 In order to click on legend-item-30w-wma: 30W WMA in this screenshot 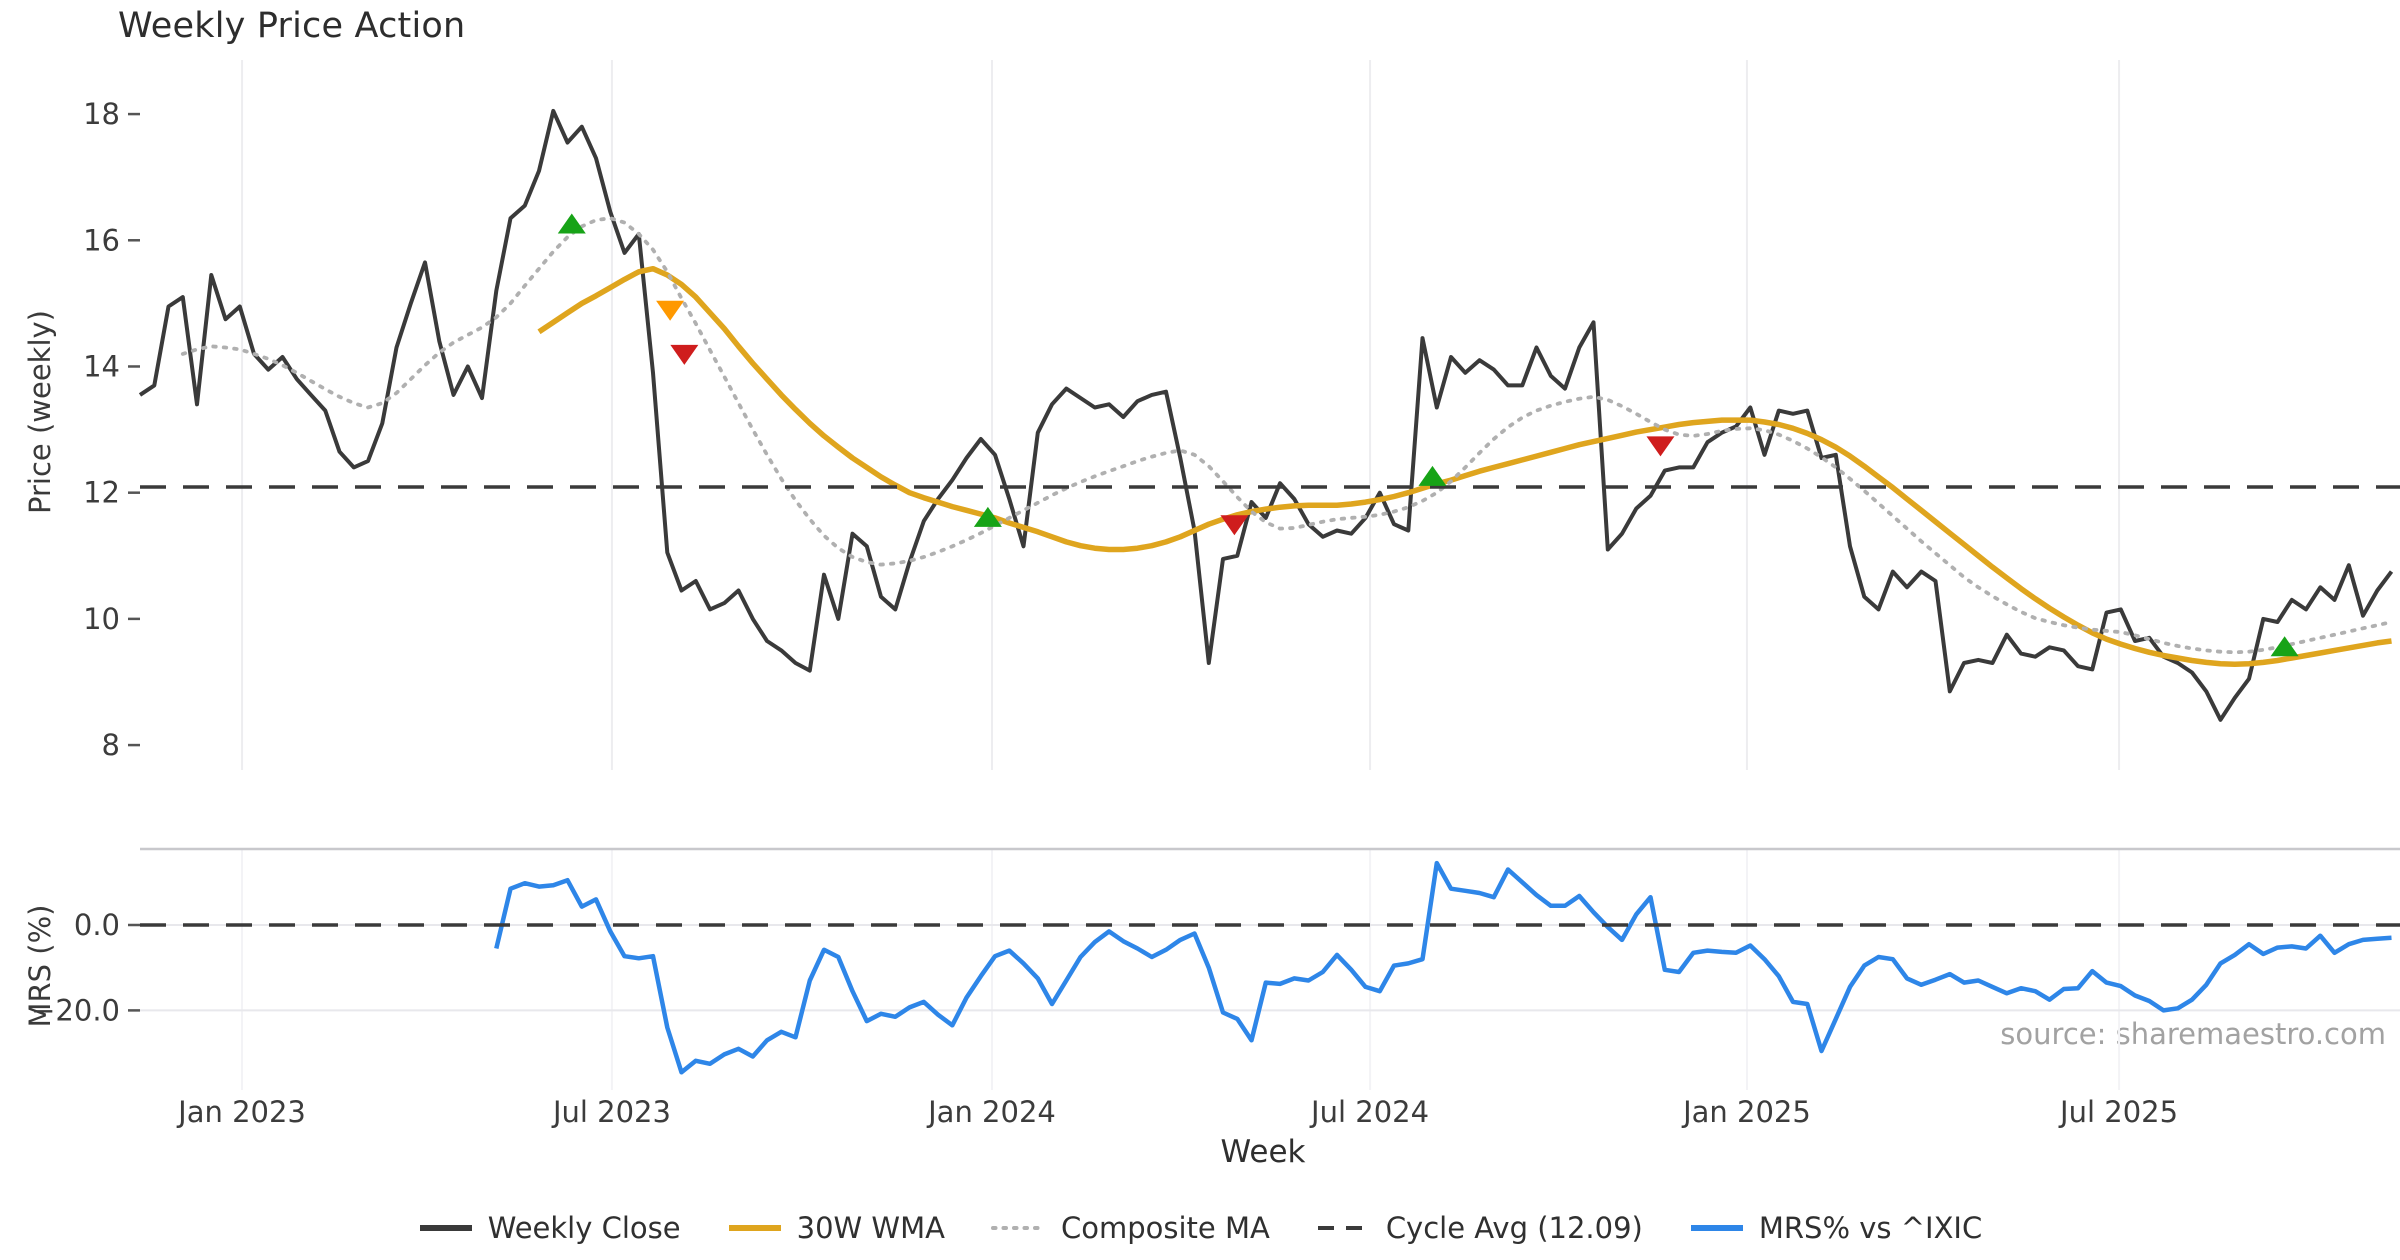, I will do `click(836, 1228)`.